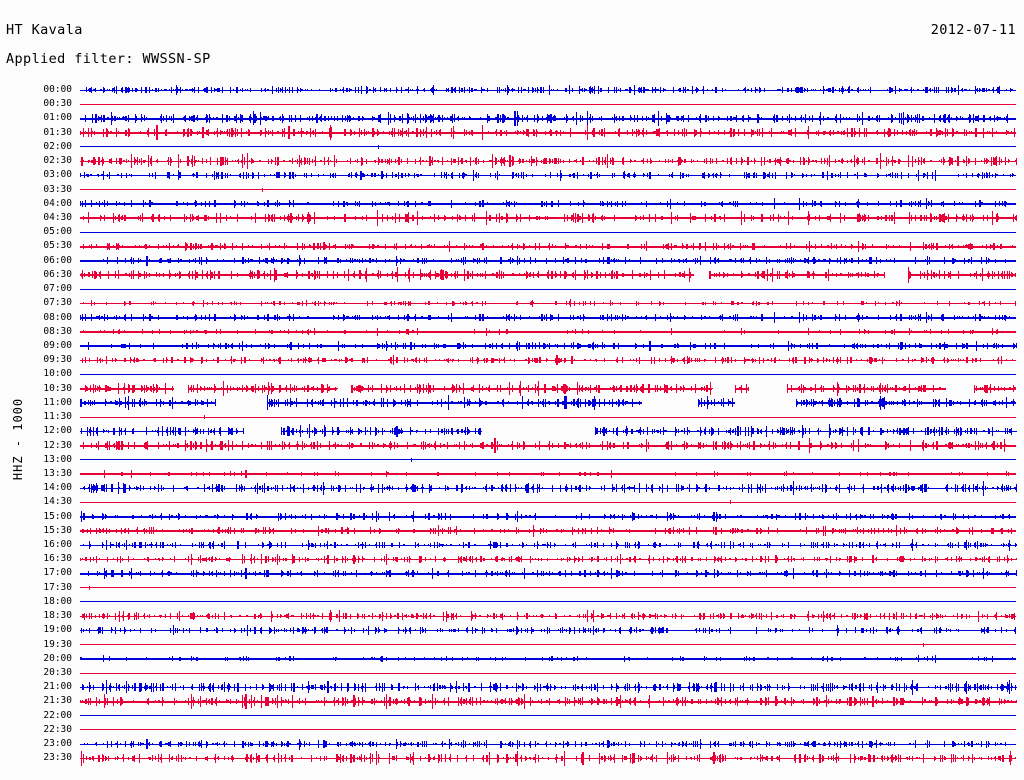 This screenshot has width=1024, height=780. Describe the element at coordinates (44, 30) in the screenshot. I see `station-title: HT Kavala` at that location.